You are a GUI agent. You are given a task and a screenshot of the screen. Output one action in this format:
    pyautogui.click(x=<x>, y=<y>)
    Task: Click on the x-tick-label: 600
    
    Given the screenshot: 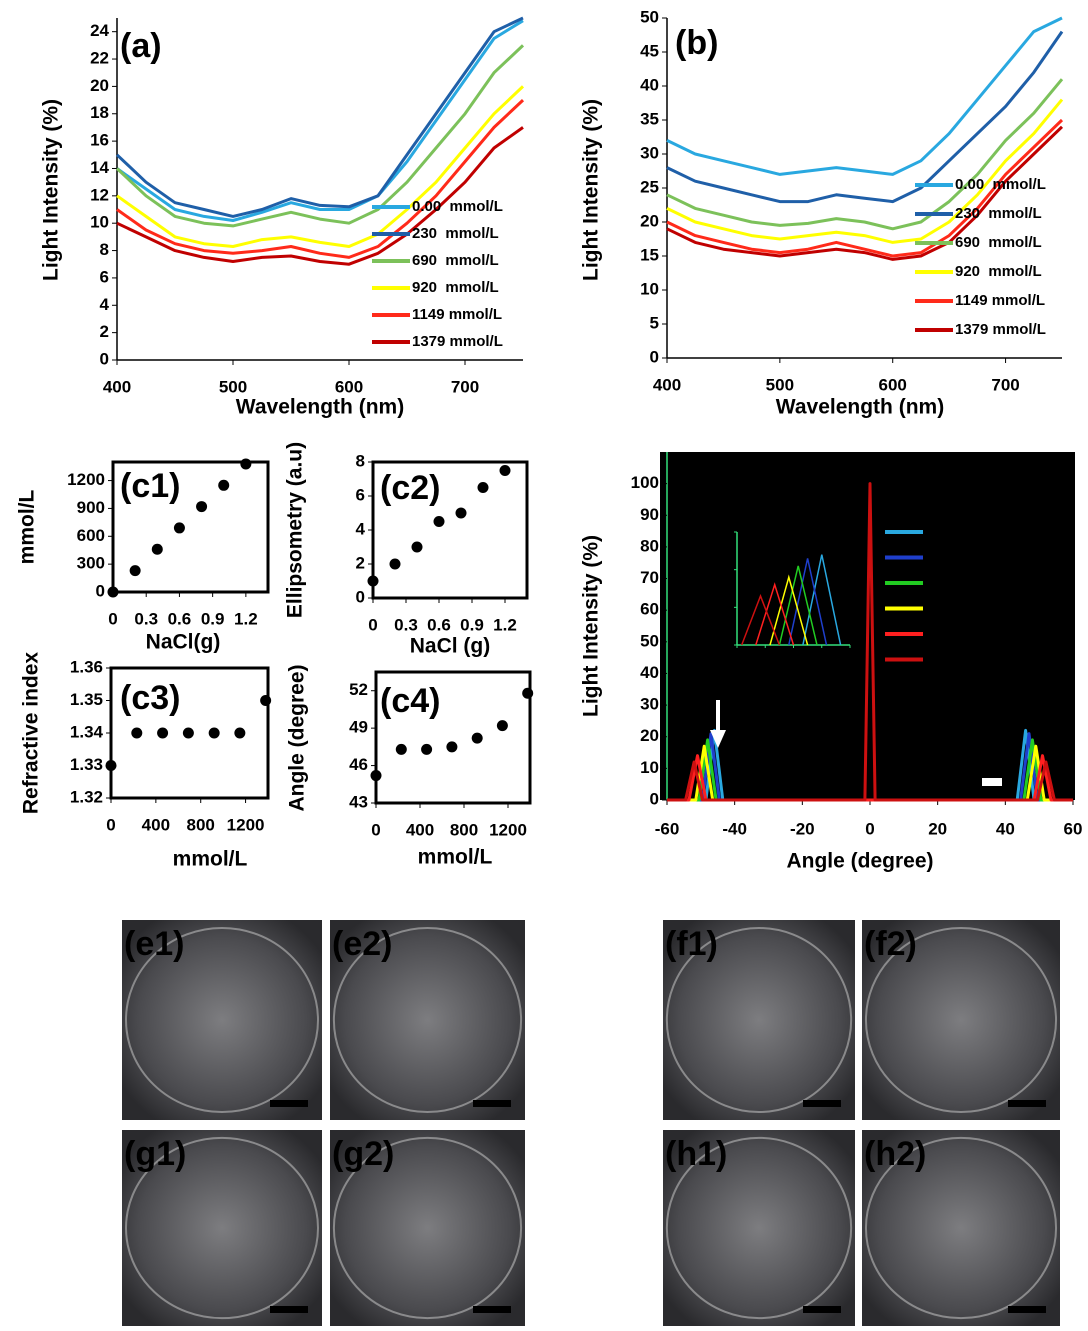 What is the action you would take?
    pyautogui.click(x=349, y=386)
    